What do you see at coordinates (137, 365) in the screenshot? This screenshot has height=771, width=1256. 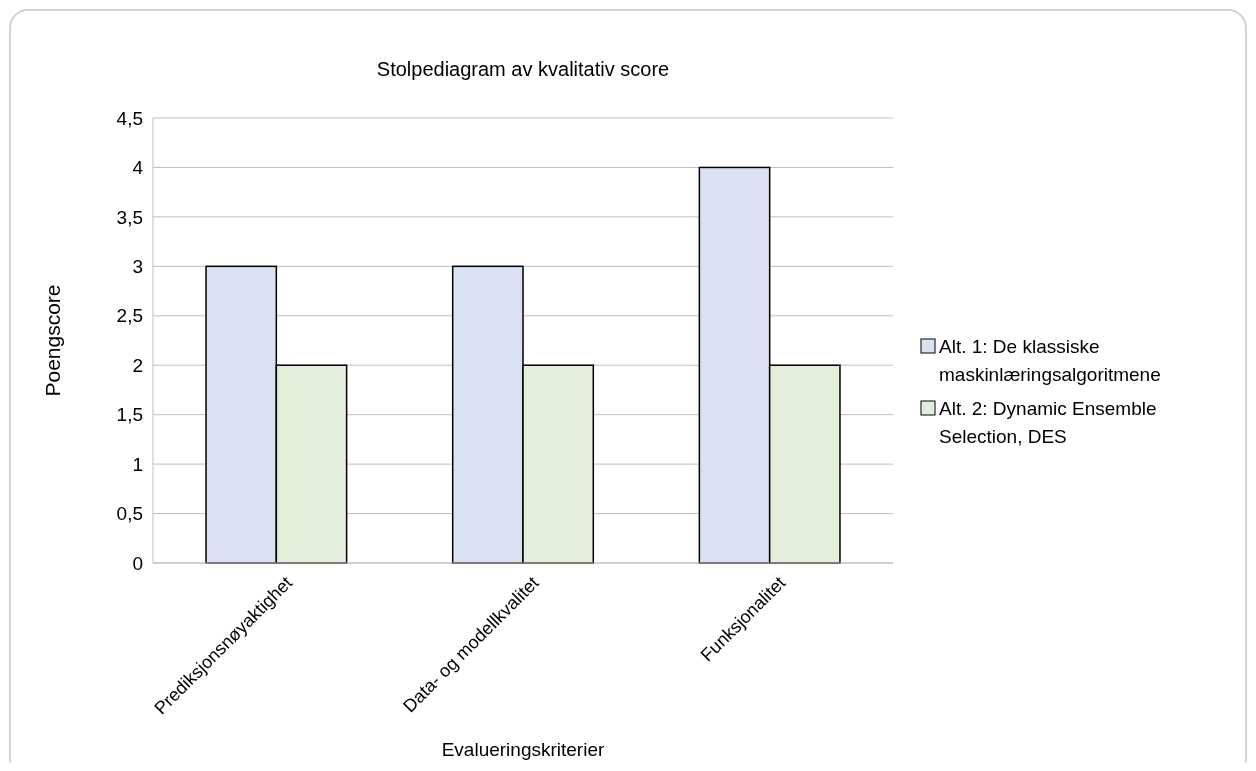 I see `y-tick-label: 2` at bounding box center [137, 365].